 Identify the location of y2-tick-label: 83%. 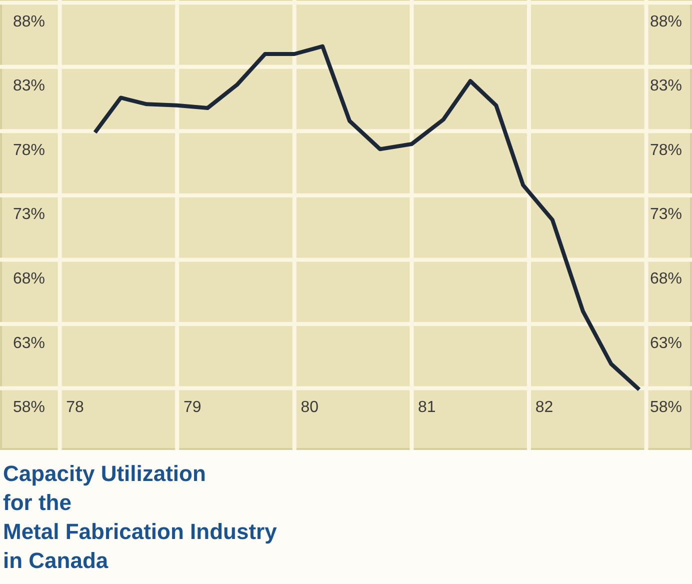
(666, 86).